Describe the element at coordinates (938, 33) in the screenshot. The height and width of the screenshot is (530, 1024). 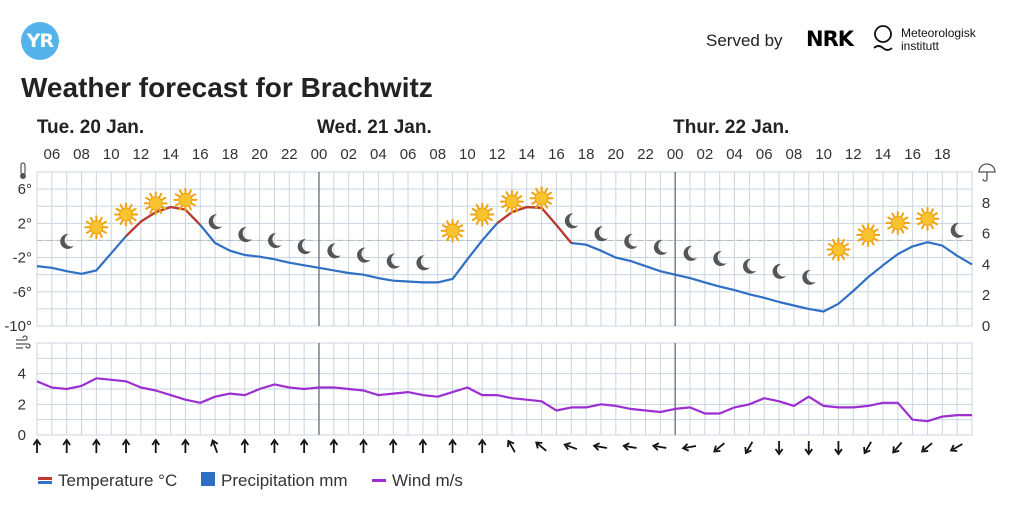
I see `met-line1: Meteorologisk` at that location.